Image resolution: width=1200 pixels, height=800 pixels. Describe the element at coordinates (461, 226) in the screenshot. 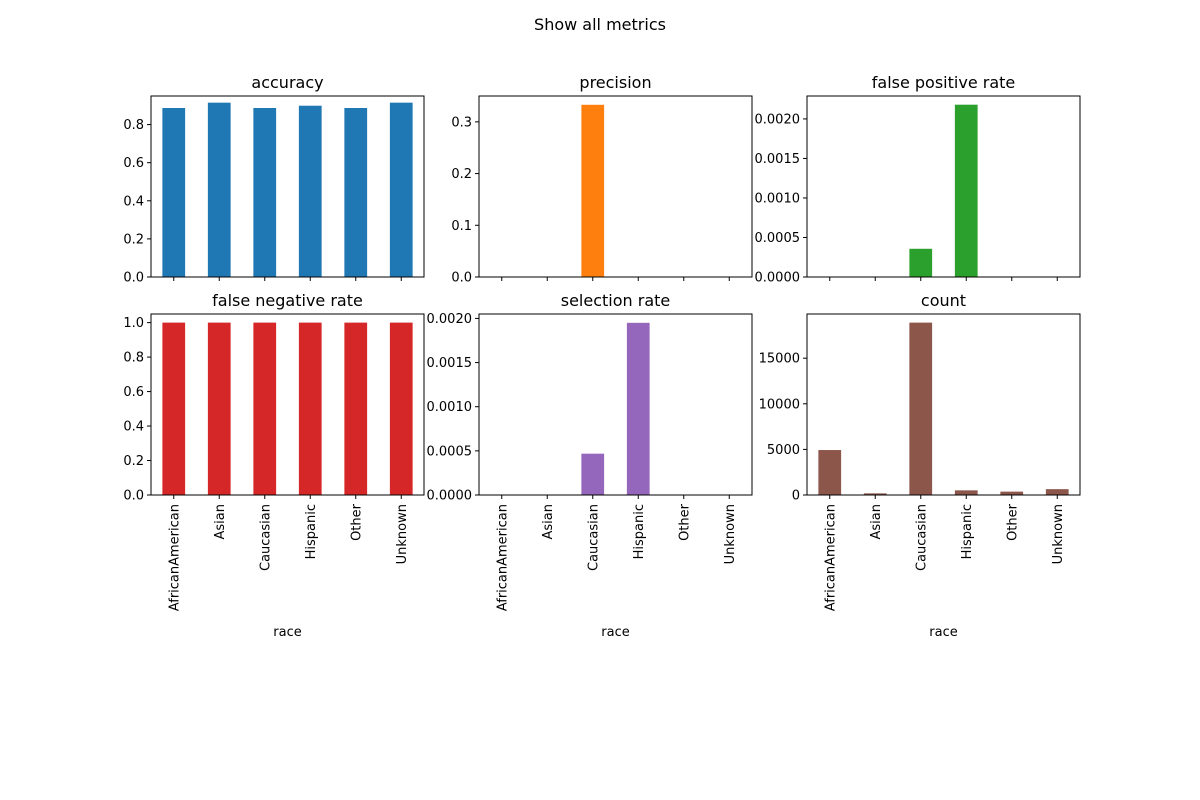

I see `y-tick-label: 0.1` at that location.